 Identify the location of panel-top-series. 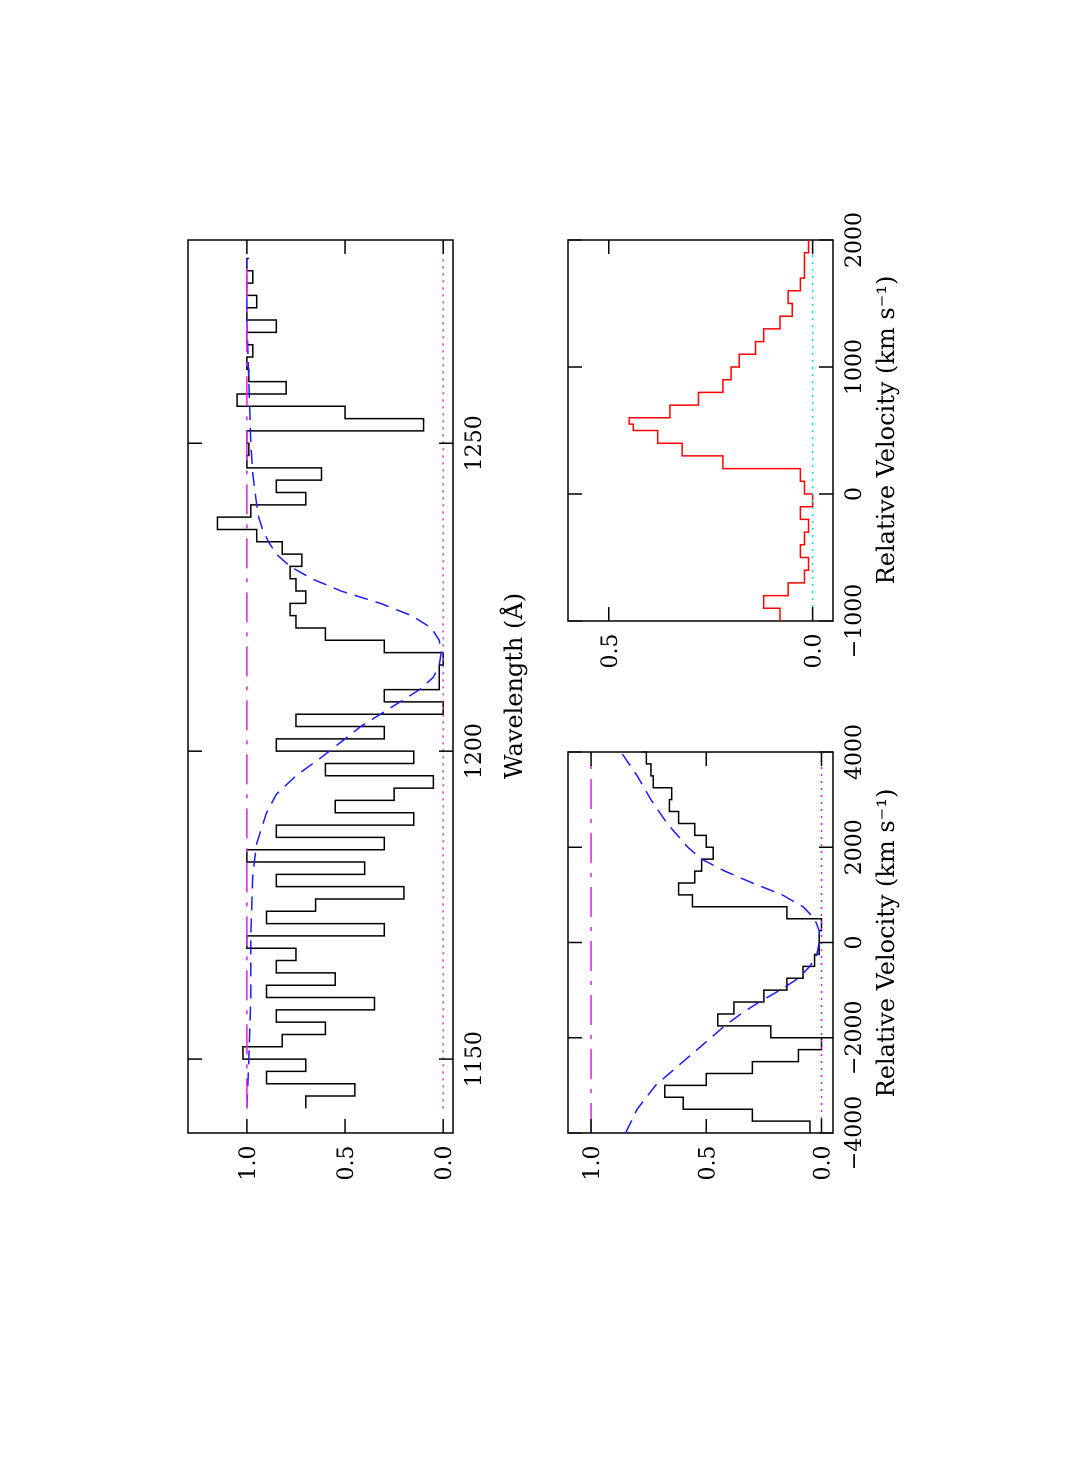
(330, 683).